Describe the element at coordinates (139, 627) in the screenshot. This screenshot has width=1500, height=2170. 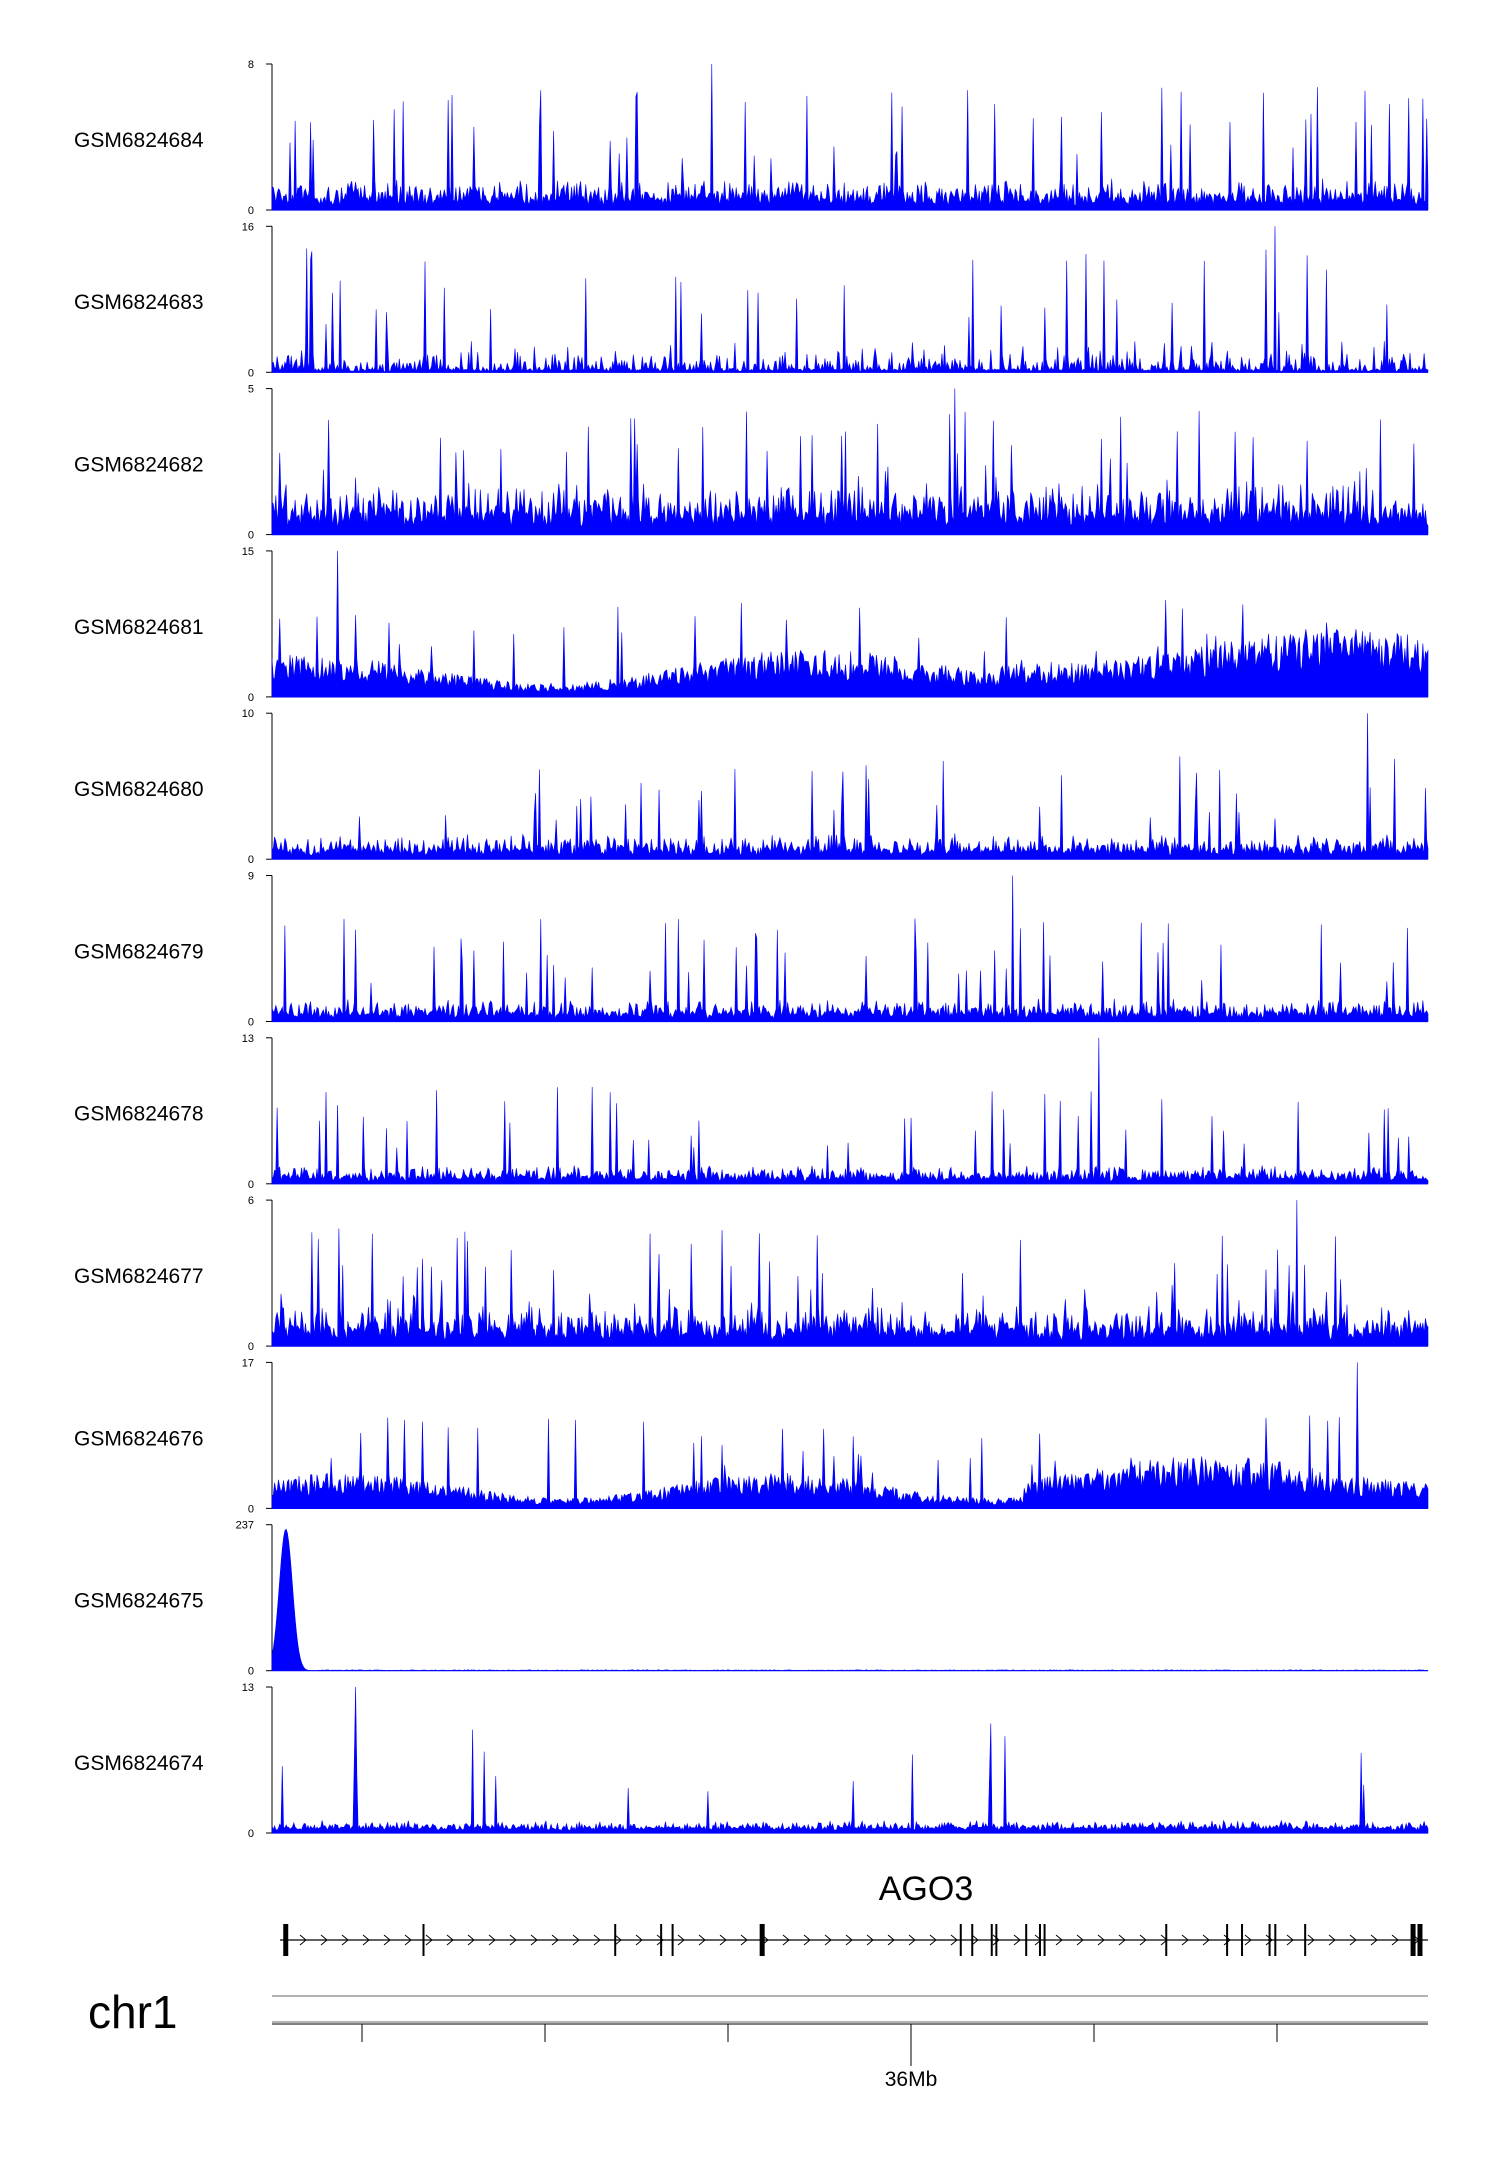
I see `track-label: GSM6824681` at that location.